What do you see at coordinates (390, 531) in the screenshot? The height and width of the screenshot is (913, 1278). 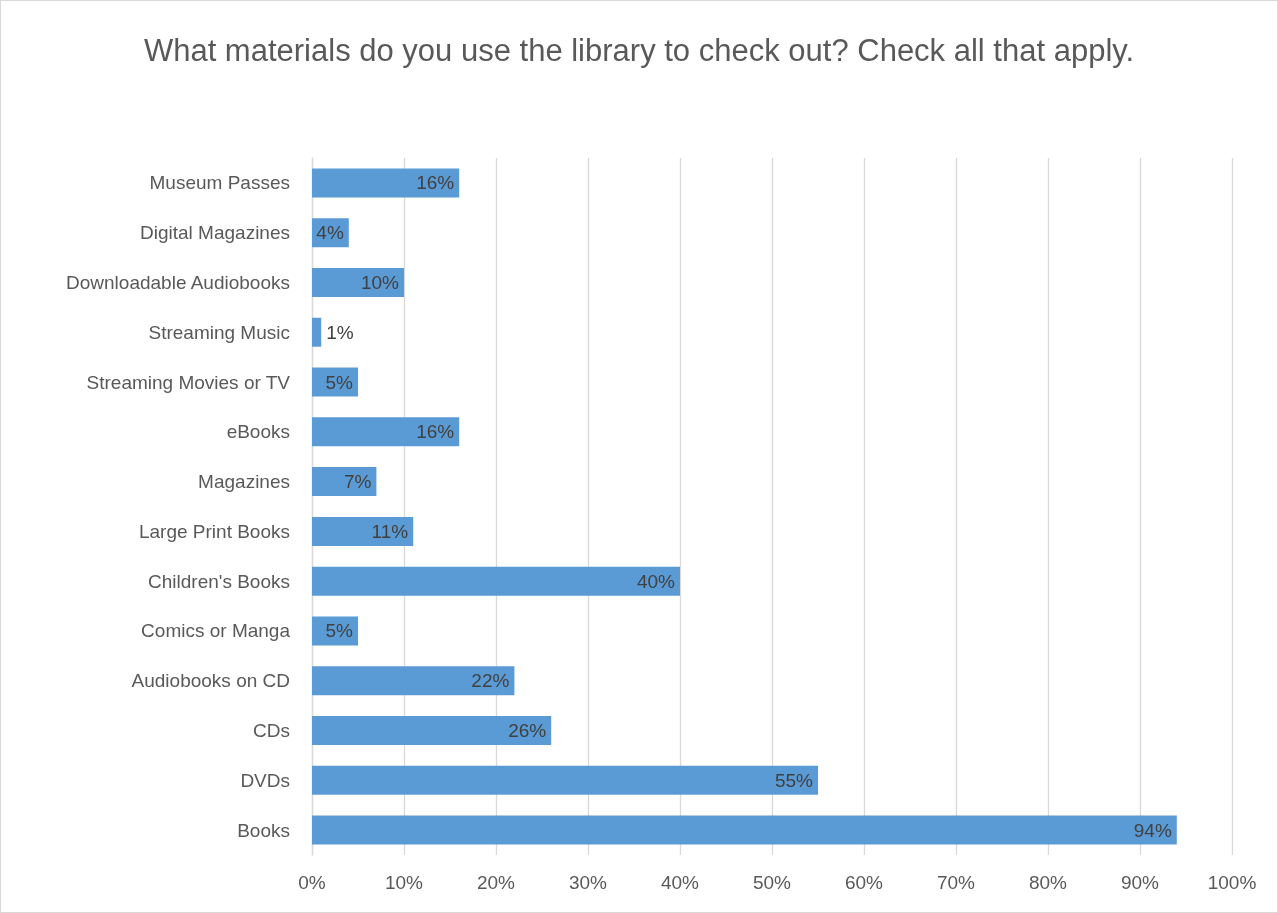 I see `data-label: 11%` at bounding box center [390, 531].